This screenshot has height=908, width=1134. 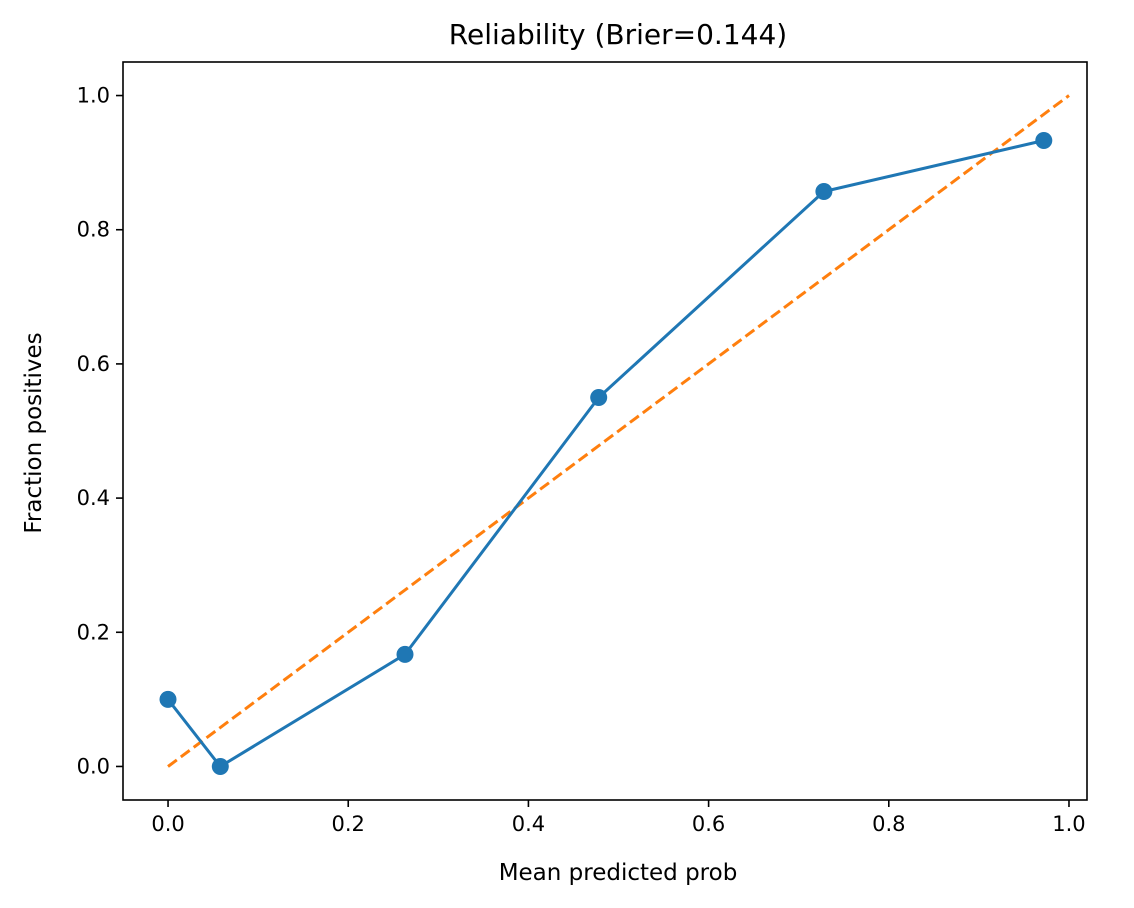 What do you see at coordinates (93, 364) in the screenshot?
I see `y-tick-label: 0.6` at bounding box center [93, 364].